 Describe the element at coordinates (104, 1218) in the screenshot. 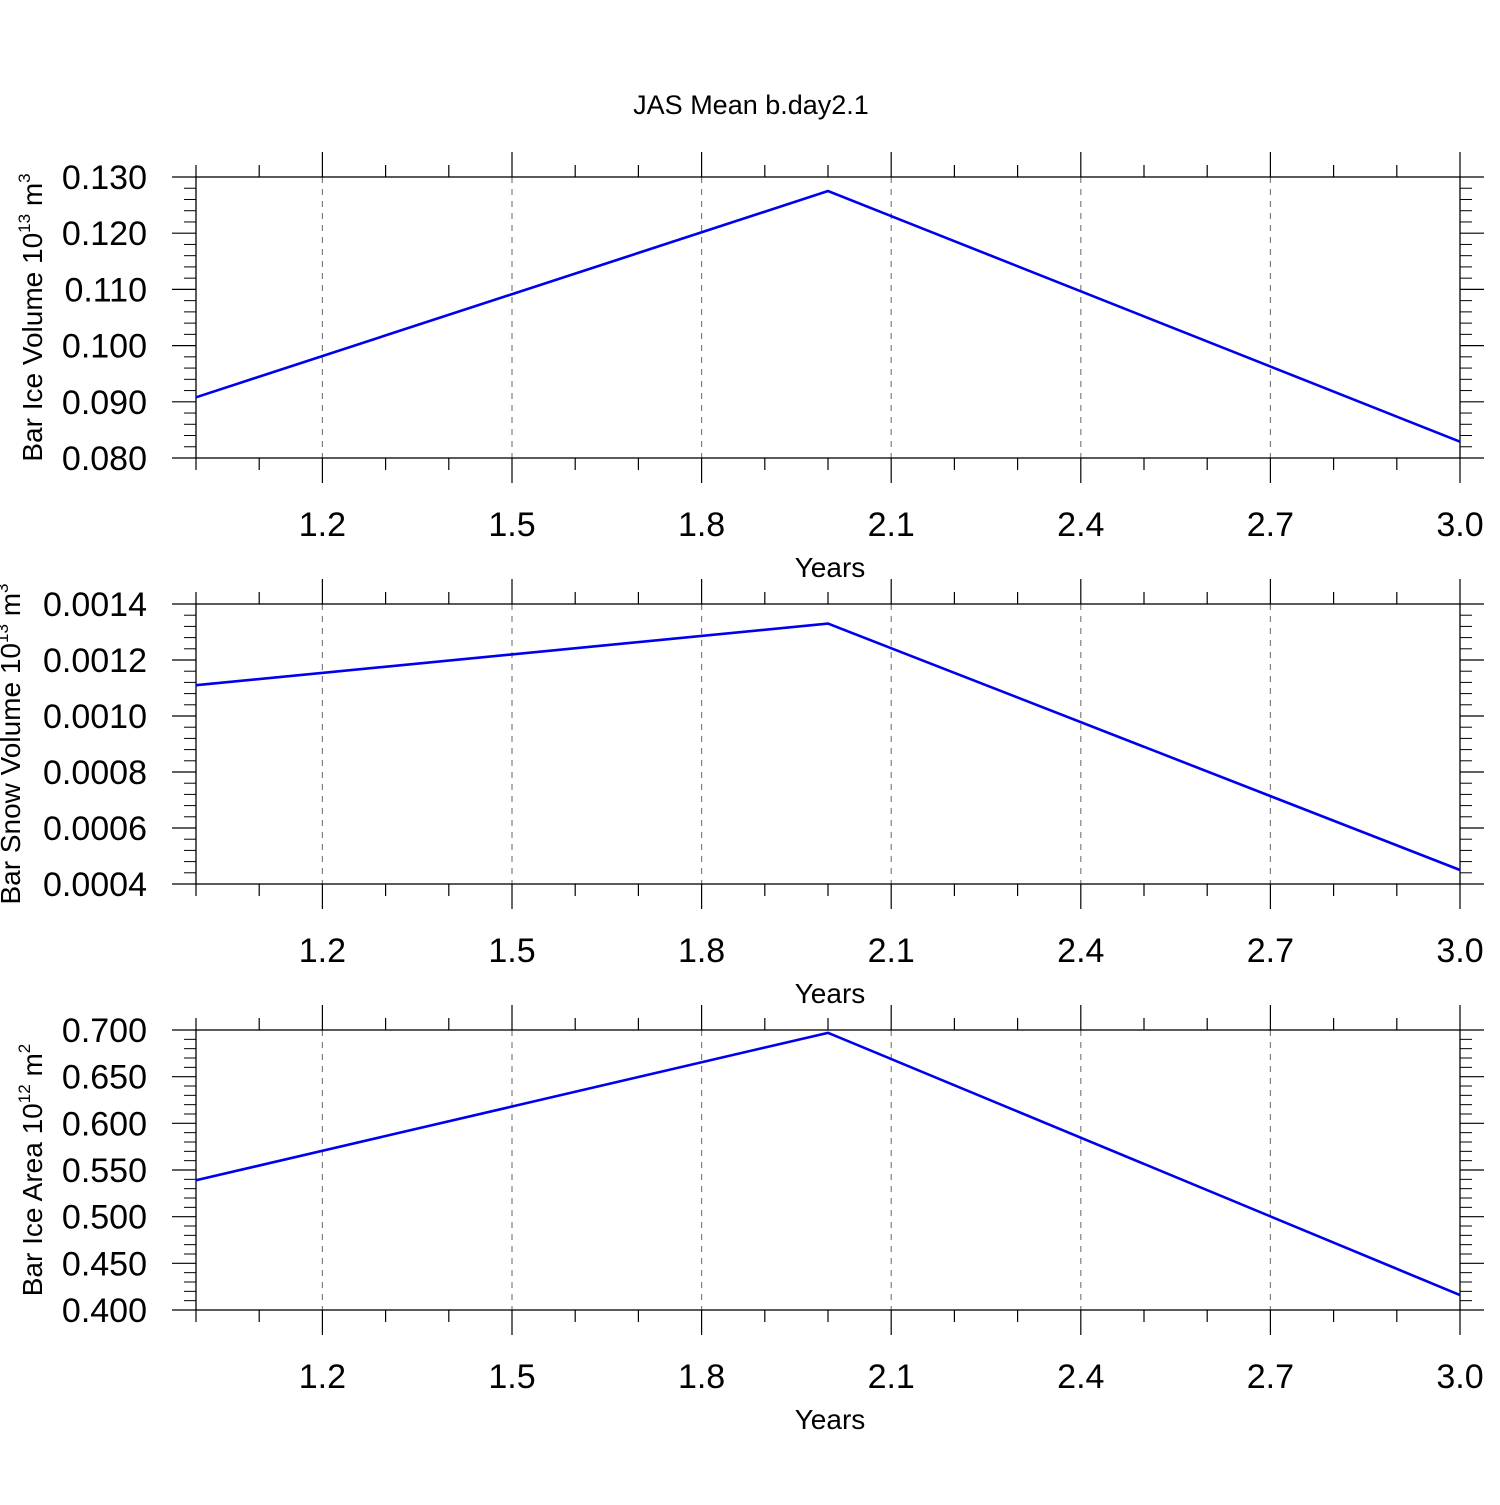

I see `y-tick-label: 0.500` at that location.